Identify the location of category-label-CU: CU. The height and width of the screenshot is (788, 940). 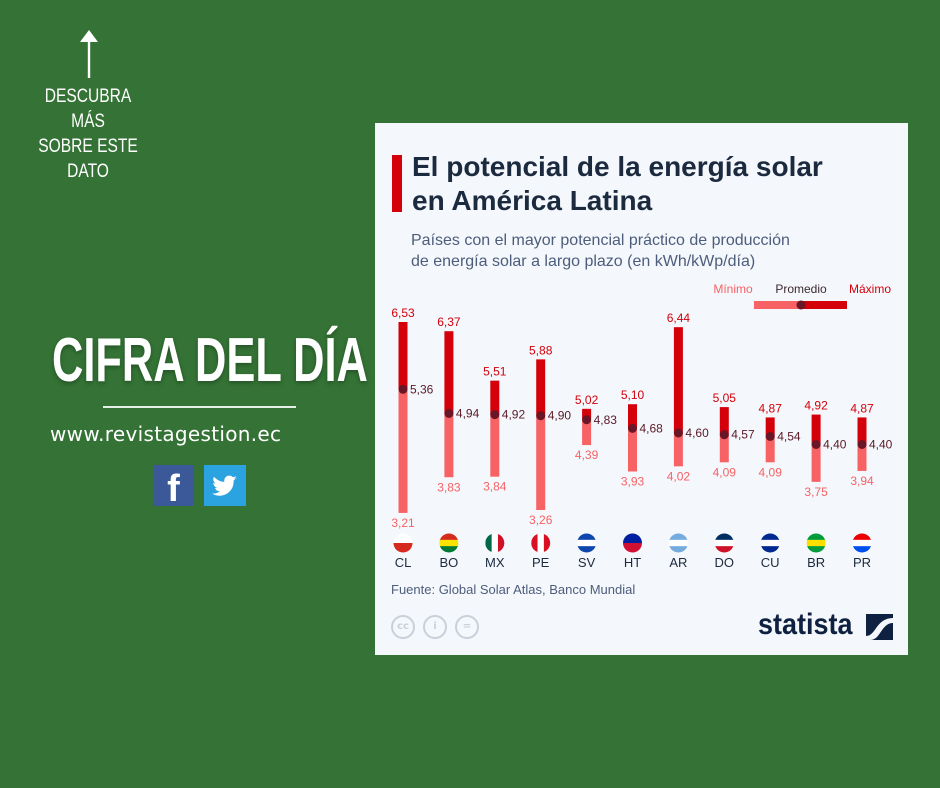
(770, 562).